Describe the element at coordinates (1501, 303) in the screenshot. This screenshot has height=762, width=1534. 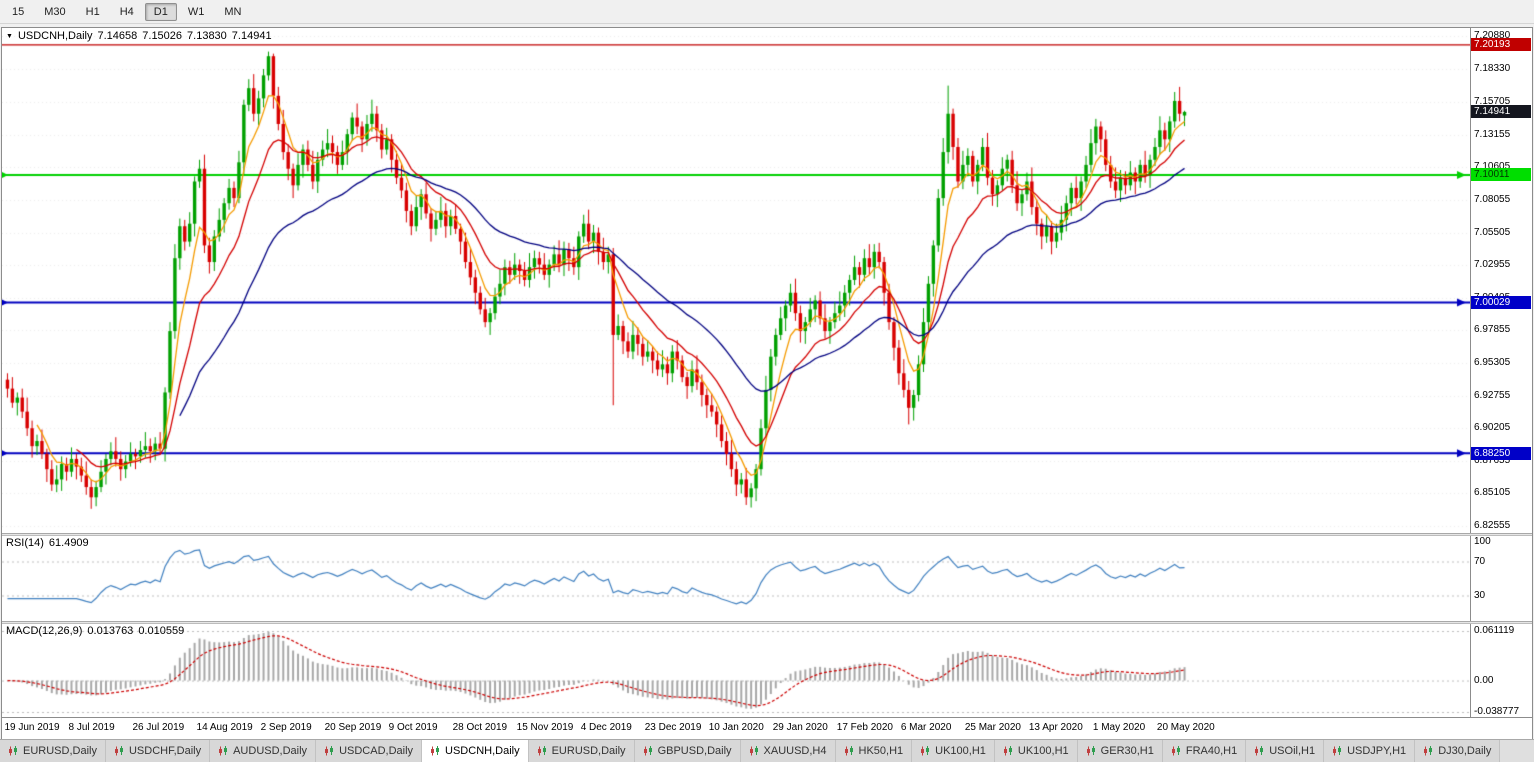
I see `price-level-badge: 7.00029` at that location.